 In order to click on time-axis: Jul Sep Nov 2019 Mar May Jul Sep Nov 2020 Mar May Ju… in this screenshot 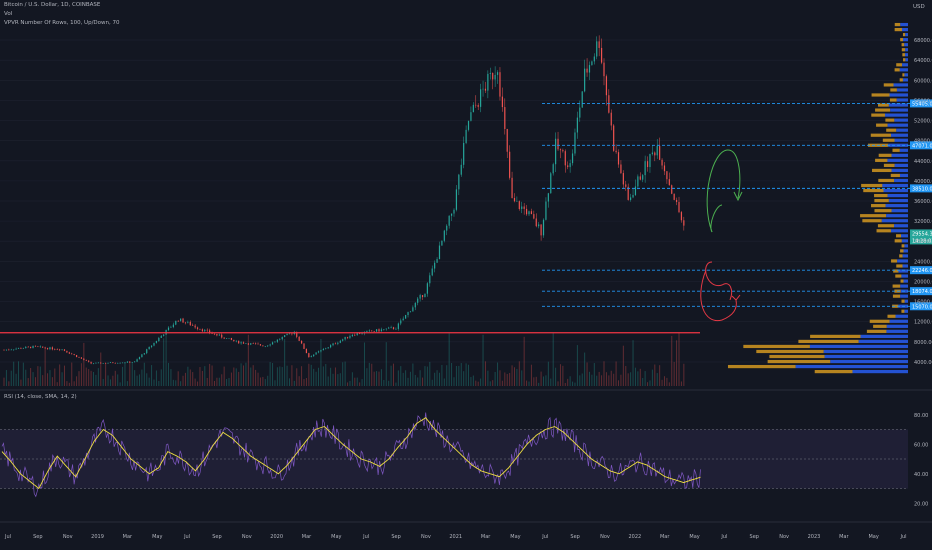, I will do `click(455, 537)`.